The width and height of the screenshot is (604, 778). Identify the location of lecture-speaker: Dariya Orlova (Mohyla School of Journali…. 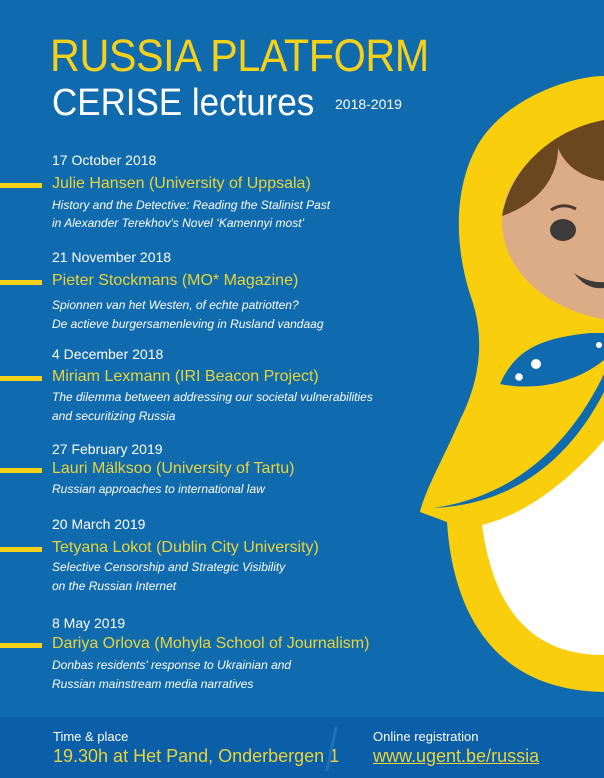
(211, 643).